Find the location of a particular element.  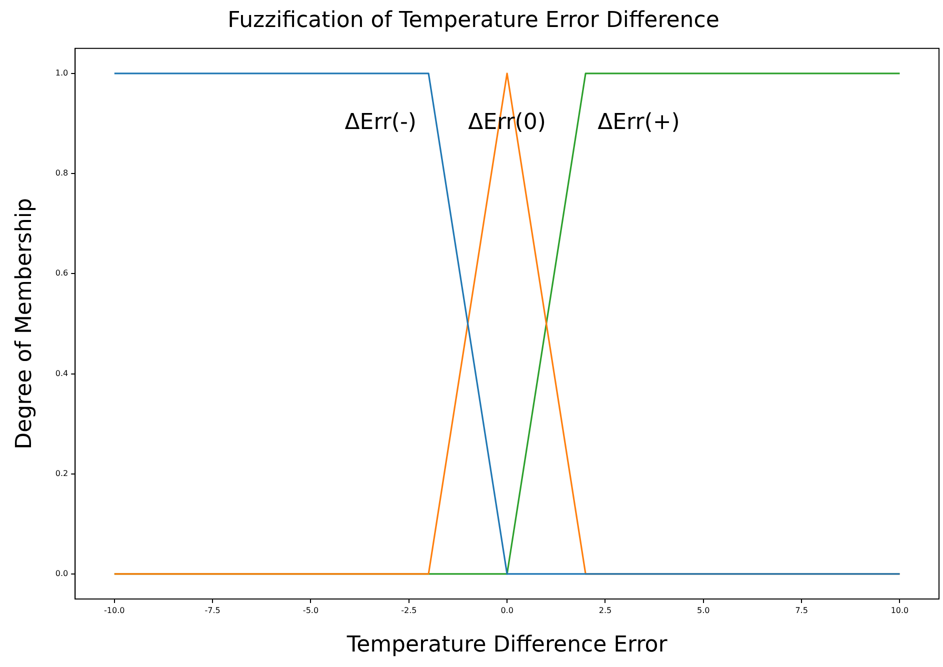

x-tick-label: 5.0 is located at coordinates (703, 610).